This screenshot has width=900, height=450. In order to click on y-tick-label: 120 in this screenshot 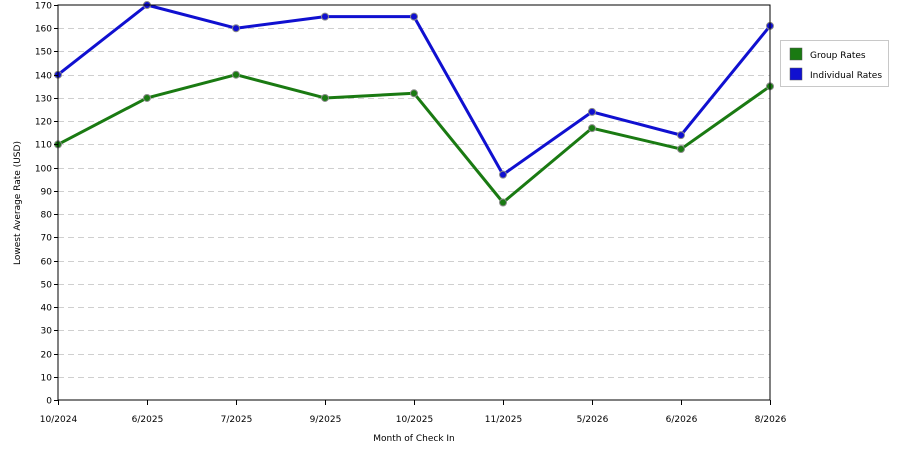, I will do `click(43, 123)`.